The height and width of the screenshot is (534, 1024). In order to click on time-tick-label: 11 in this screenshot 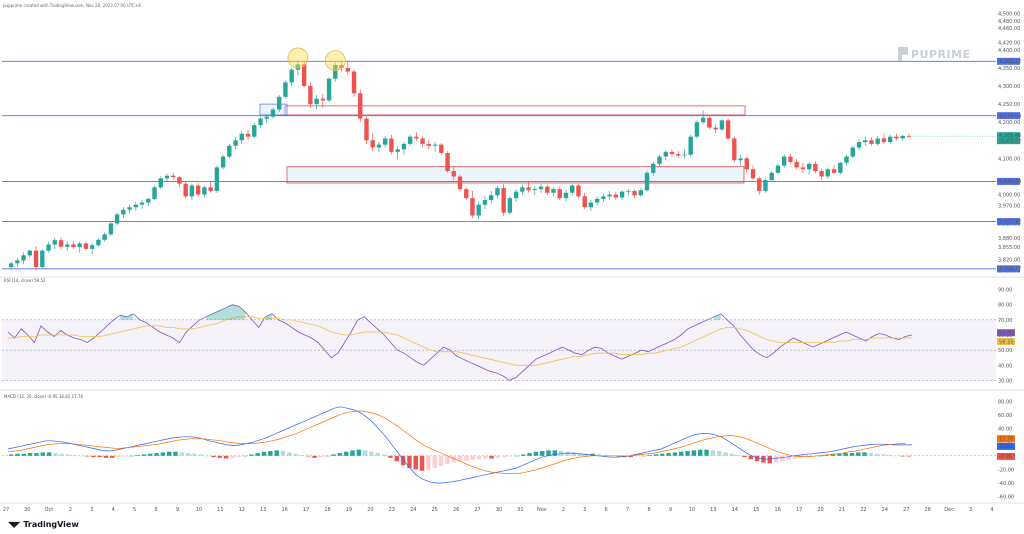, I will do `click(220, 510)`.